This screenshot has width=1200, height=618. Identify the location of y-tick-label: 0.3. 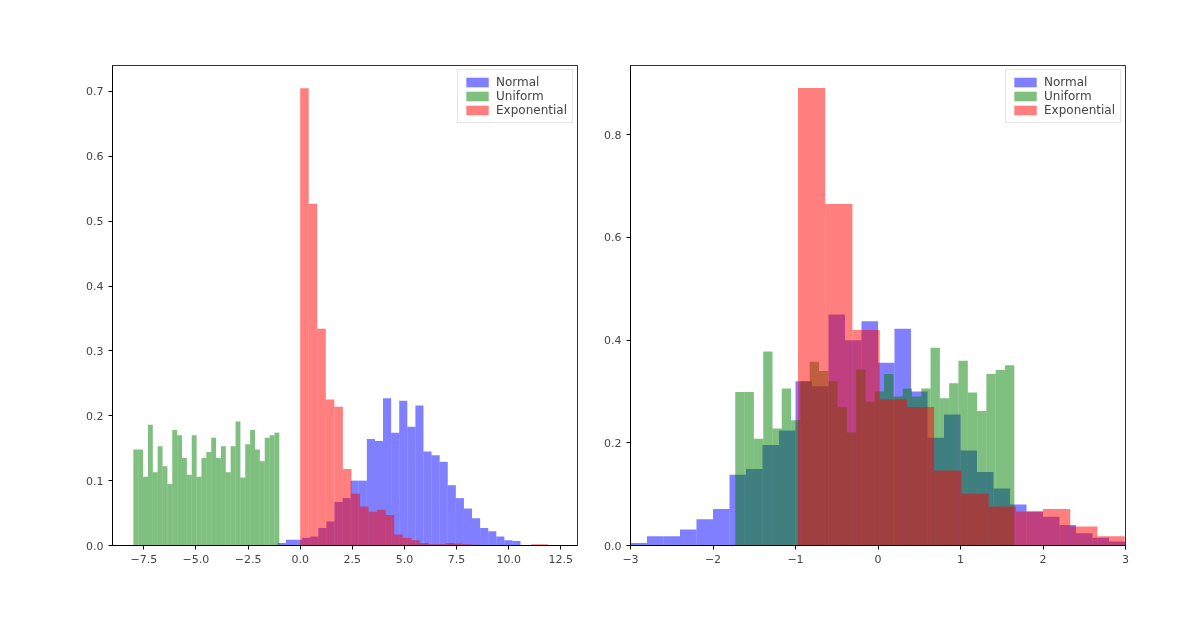
(95, 351).